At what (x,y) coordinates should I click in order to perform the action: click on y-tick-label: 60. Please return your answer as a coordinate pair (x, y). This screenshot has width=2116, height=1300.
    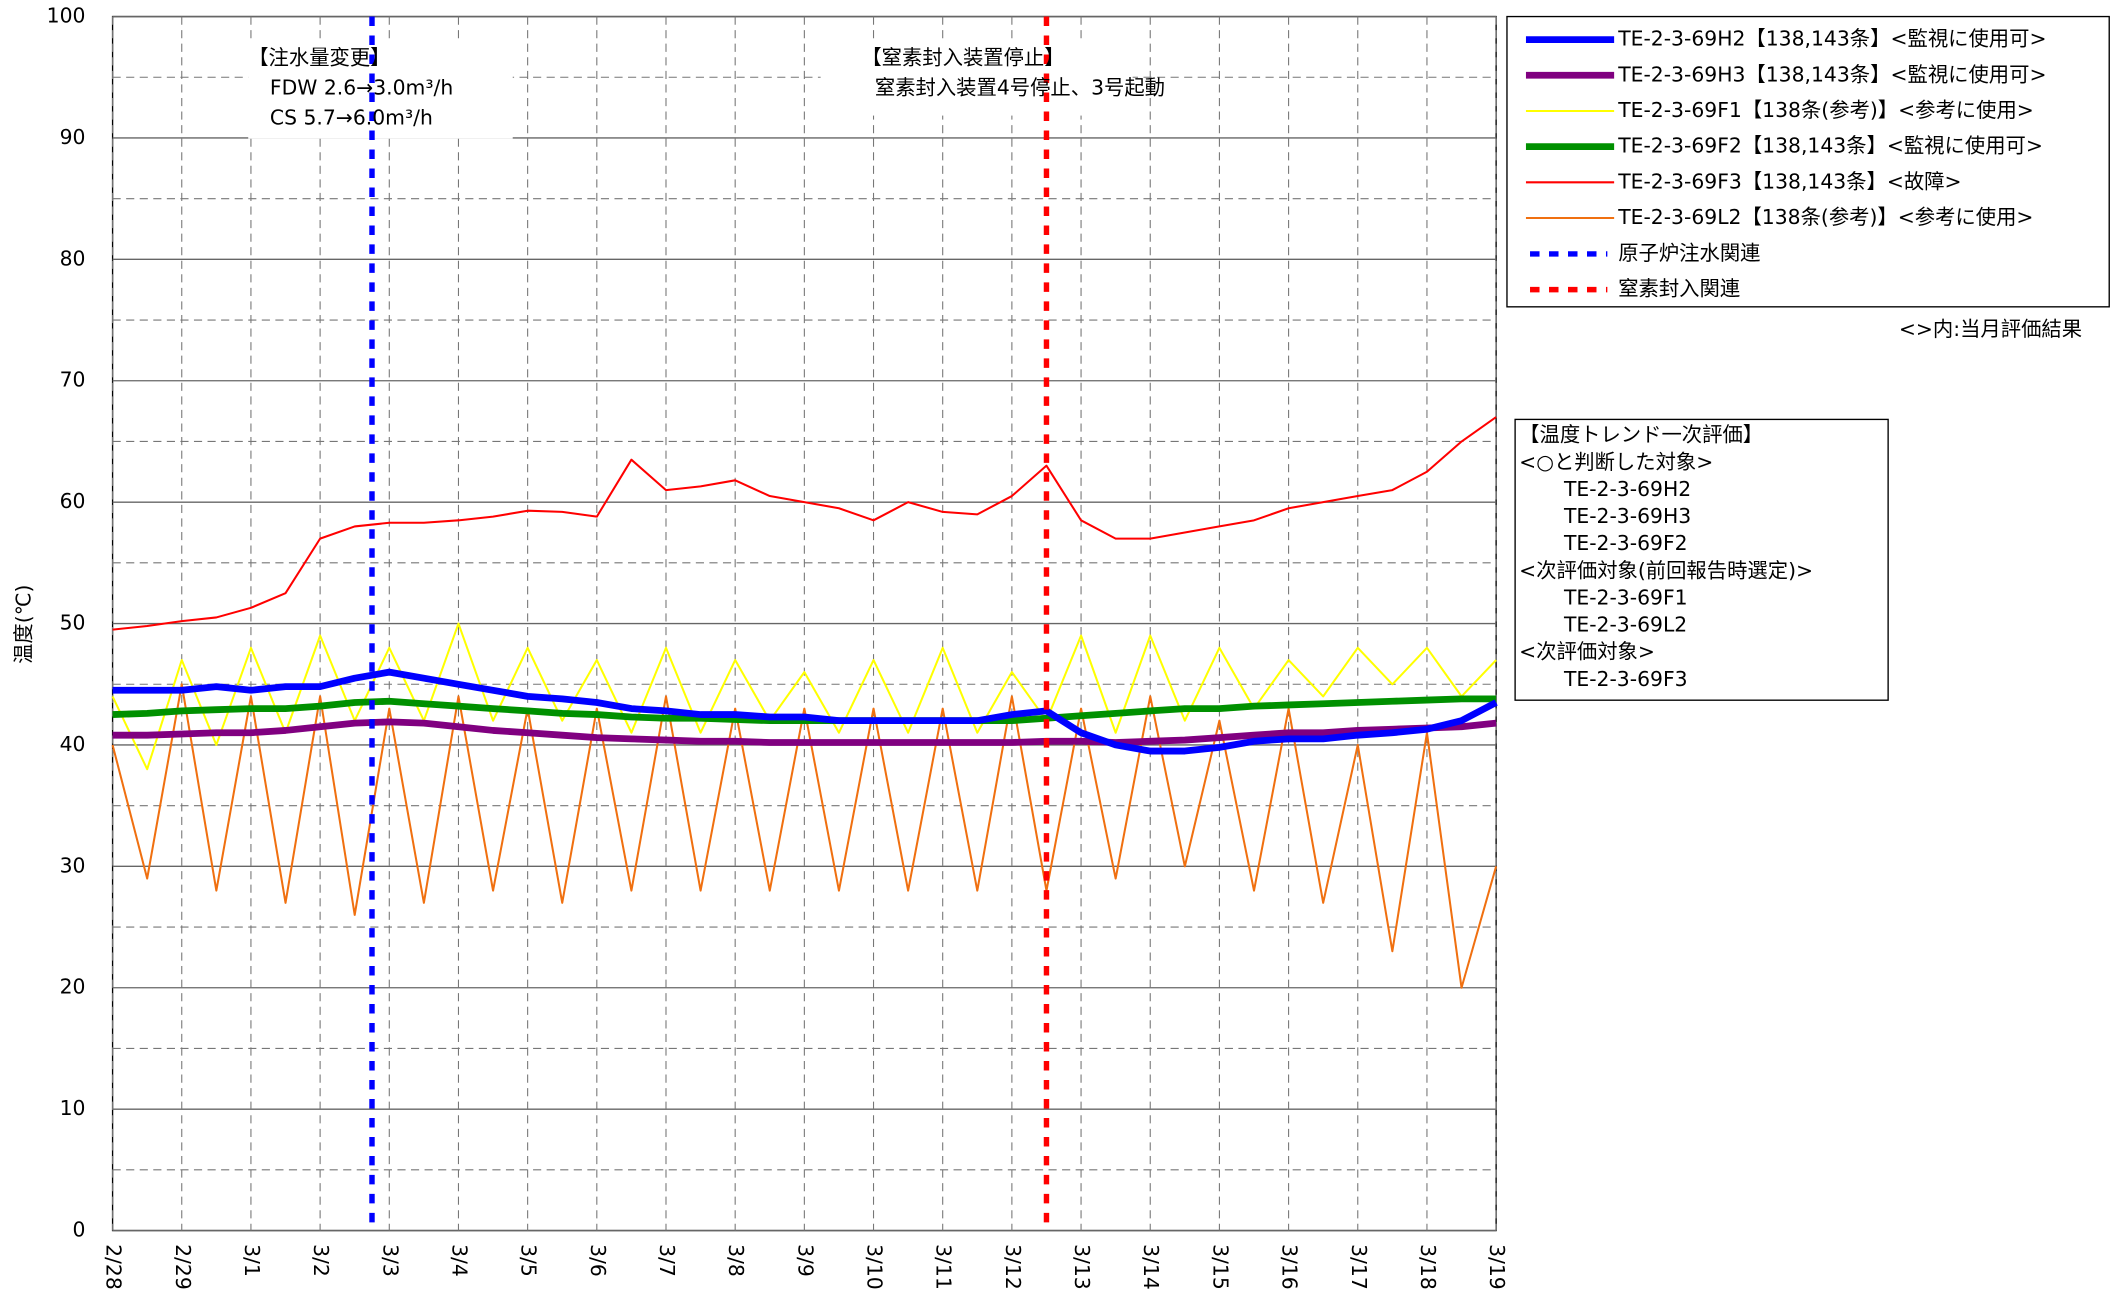
    Looking at the image, I should click on (73, 501).